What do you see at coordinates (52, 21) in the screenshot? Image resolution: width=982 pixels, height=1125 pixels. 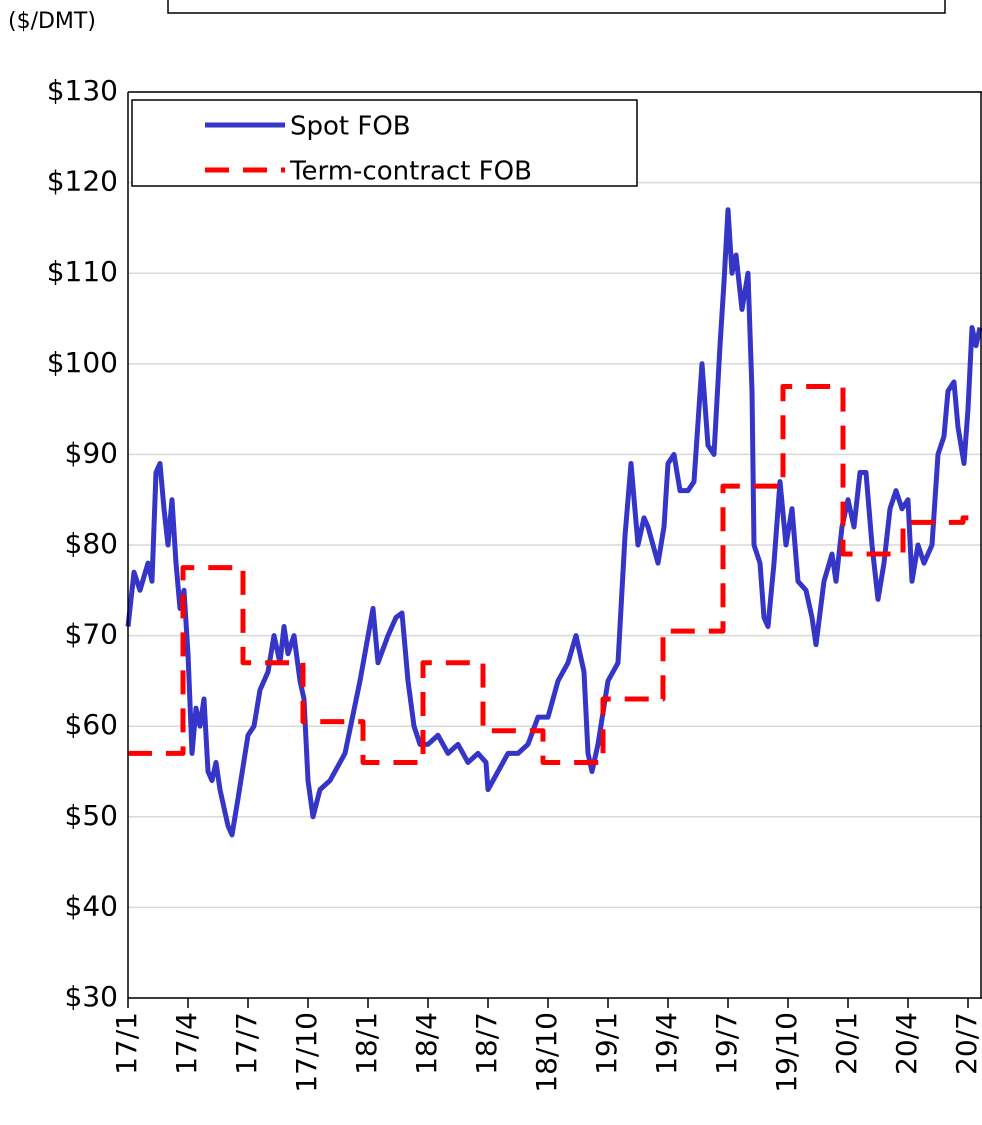 I see `y-axis-label: ($/DMT)` at bounding box center [52, 21].